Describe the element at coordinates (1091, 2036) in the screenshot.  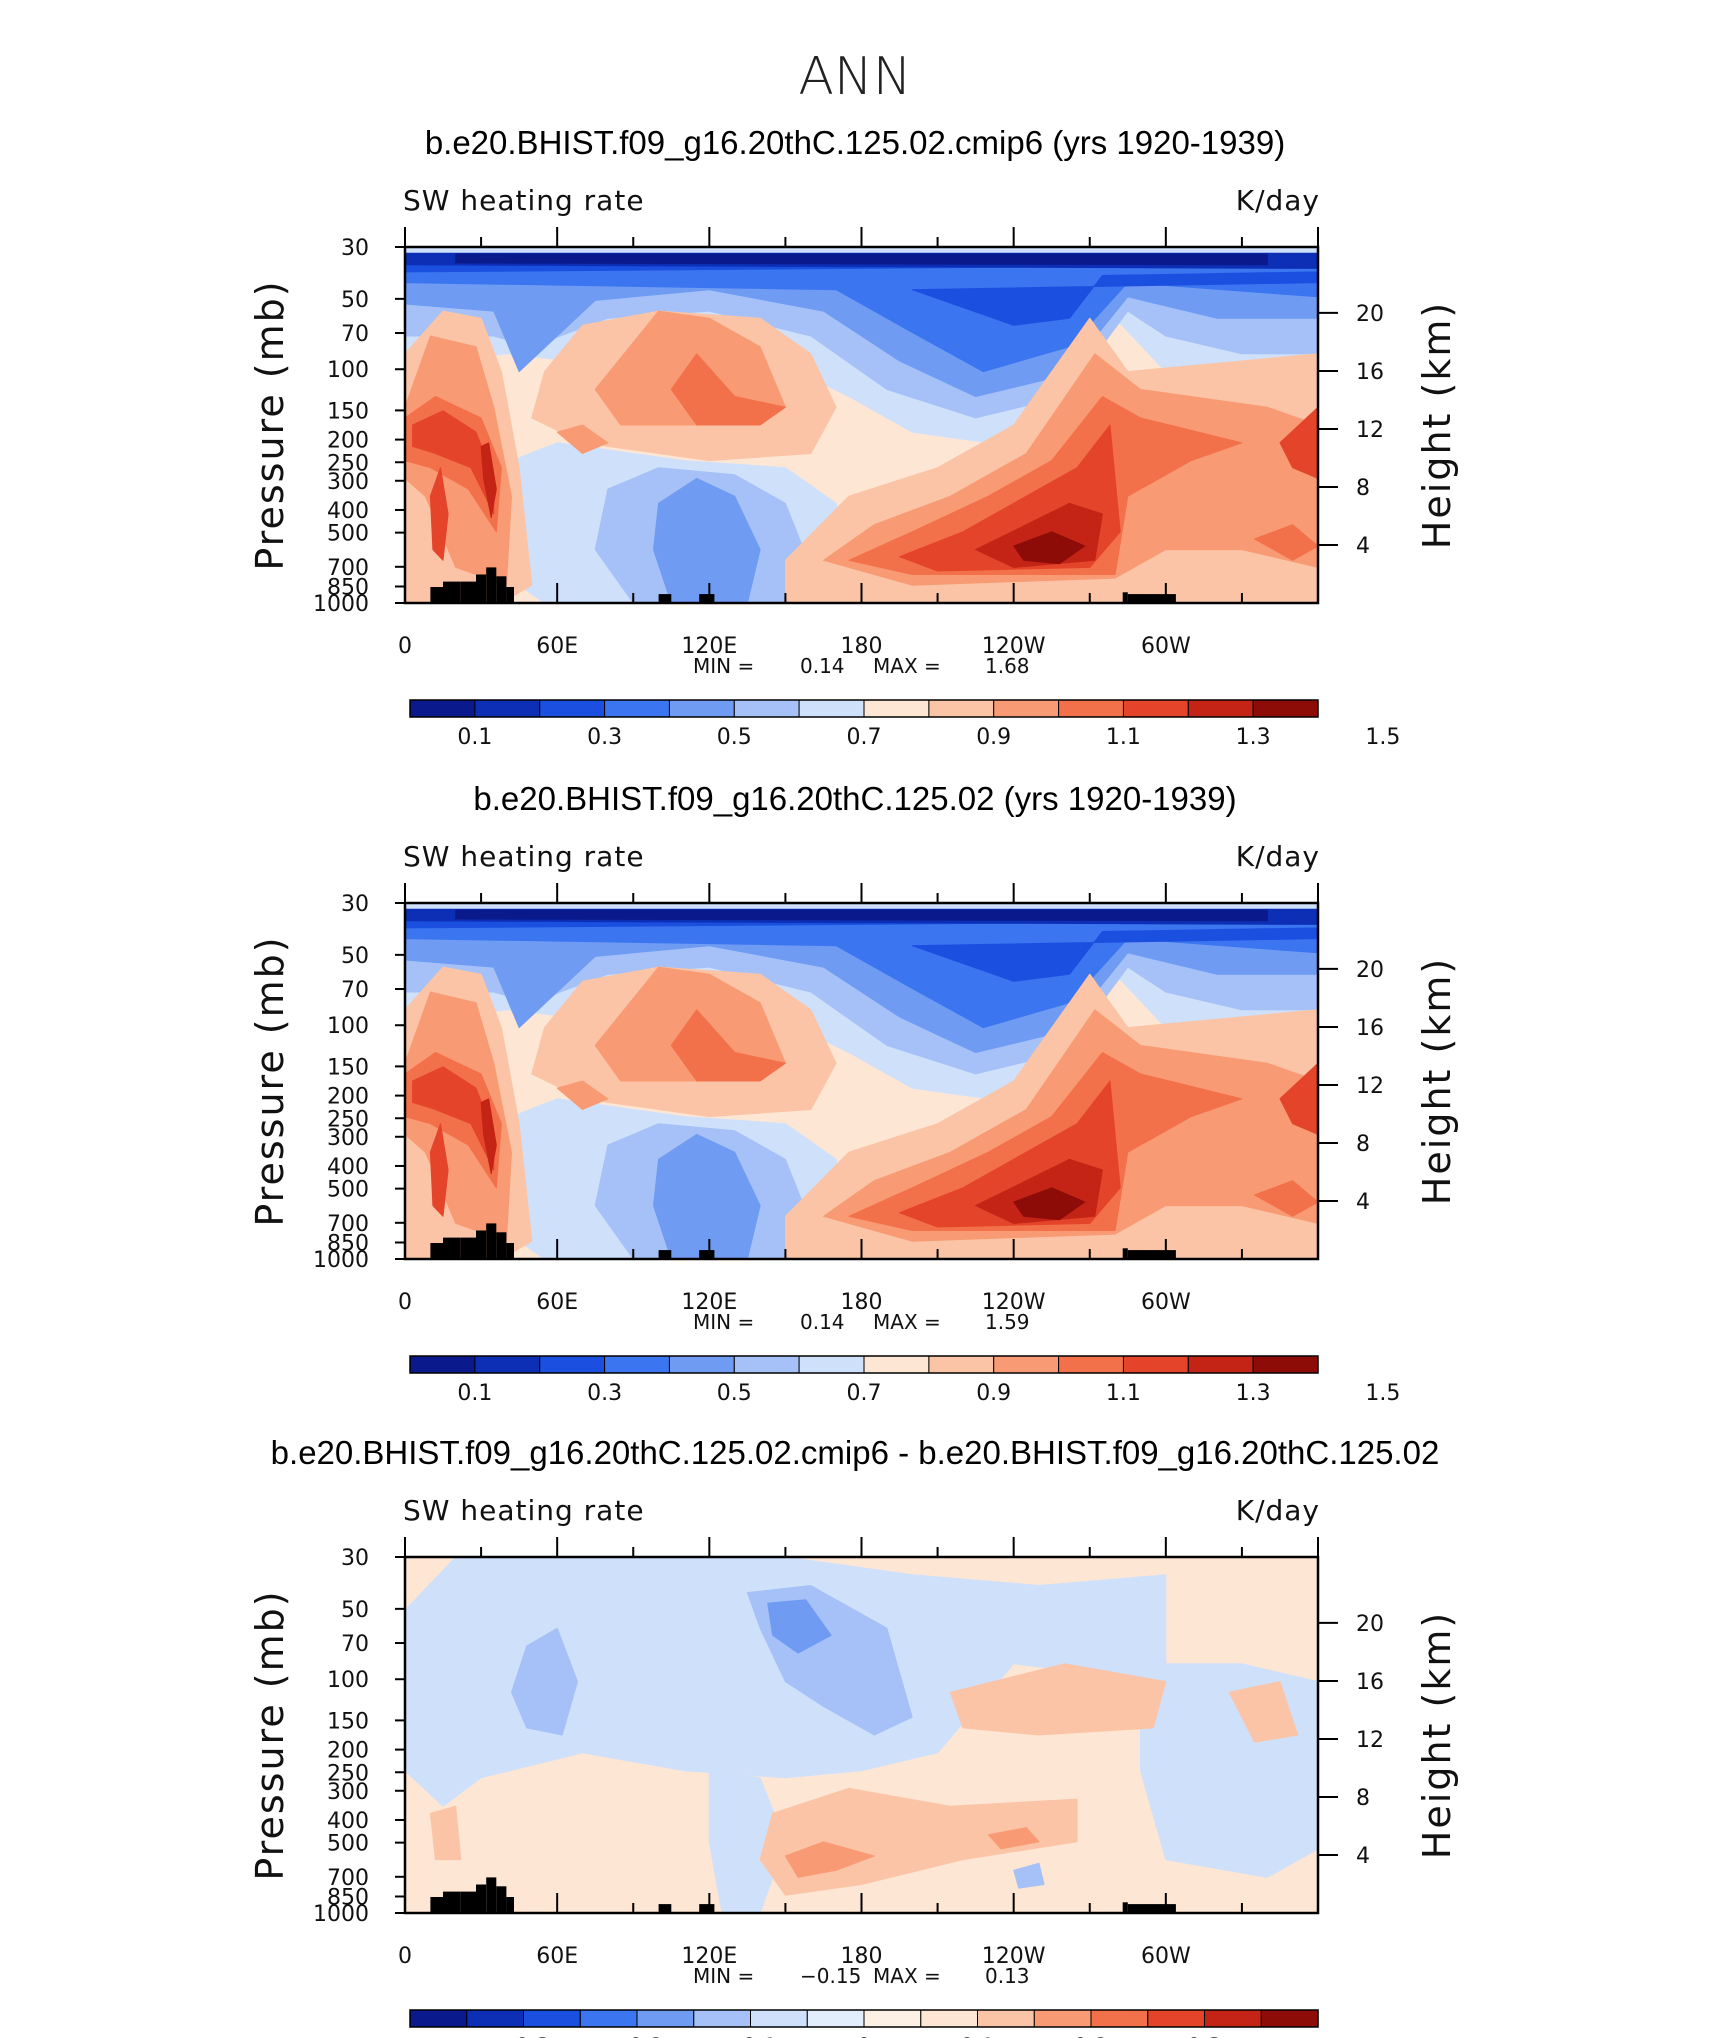
I see `colorbar-label: 0.2` at that location.